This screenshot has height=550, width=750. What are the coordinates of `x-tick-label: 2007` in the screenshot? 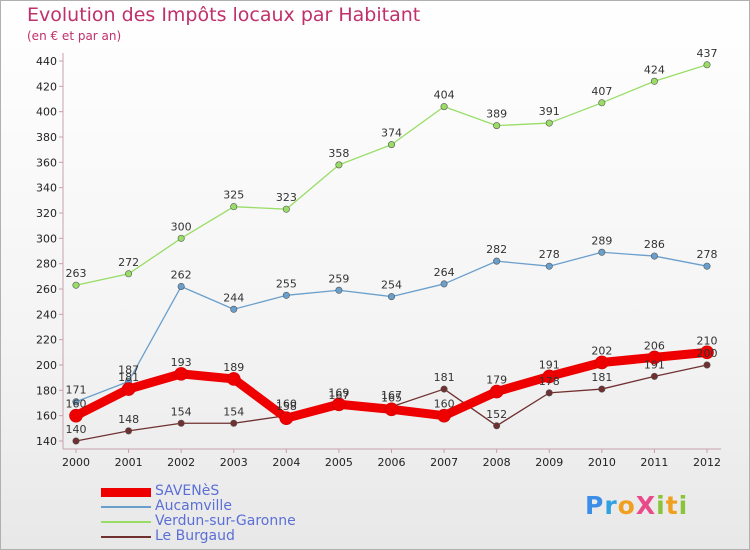 It's located at (444, 462).